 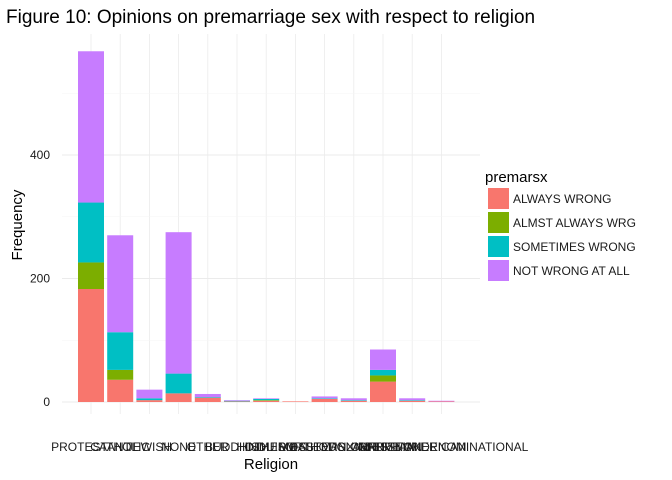 I want to click on x-tick-label: OTHER, so click(x=208, y=447).